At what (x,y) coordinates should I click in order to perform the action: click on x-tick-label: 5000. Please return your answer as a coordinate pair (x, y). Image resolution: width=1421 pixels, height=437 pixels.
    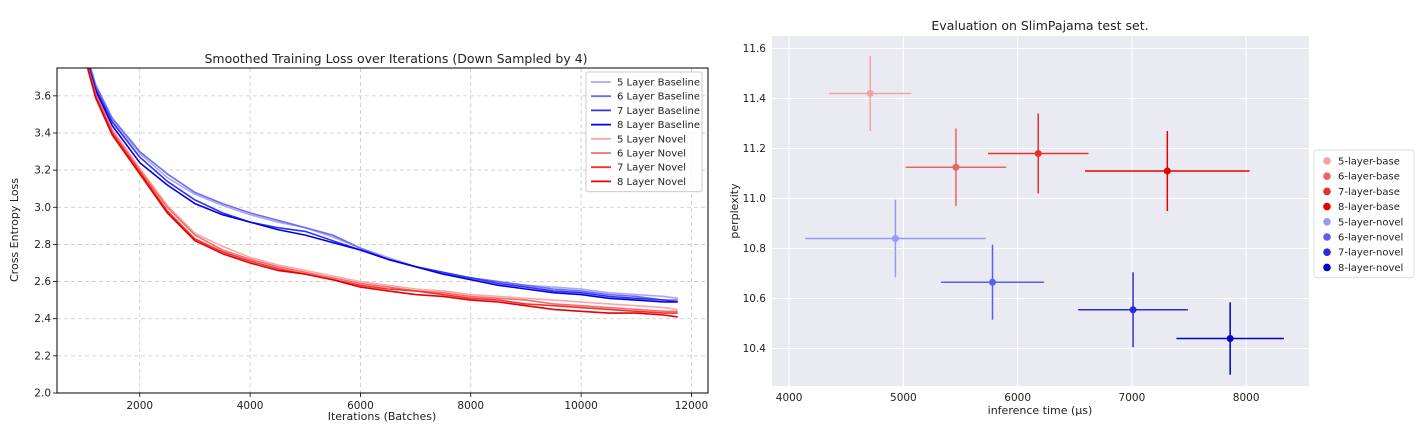
    Looking at the image, I should click on (903, 398).